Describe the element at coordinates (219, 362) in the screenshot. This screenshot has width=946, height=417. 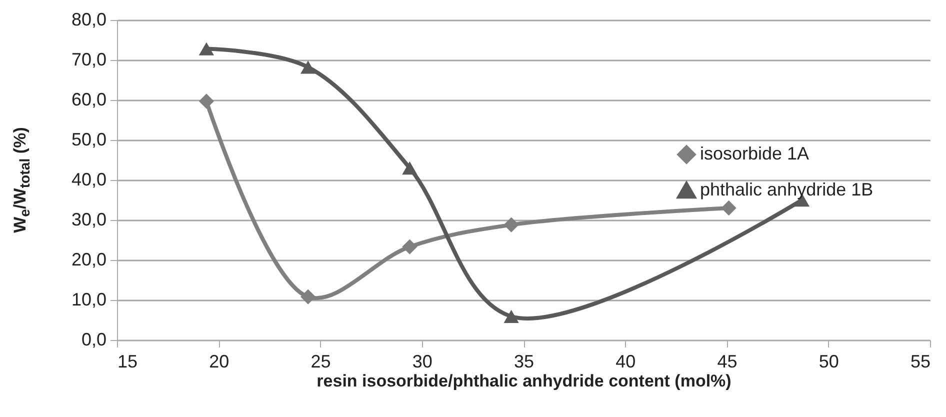
I see `x-tick-label: 20` at that location.